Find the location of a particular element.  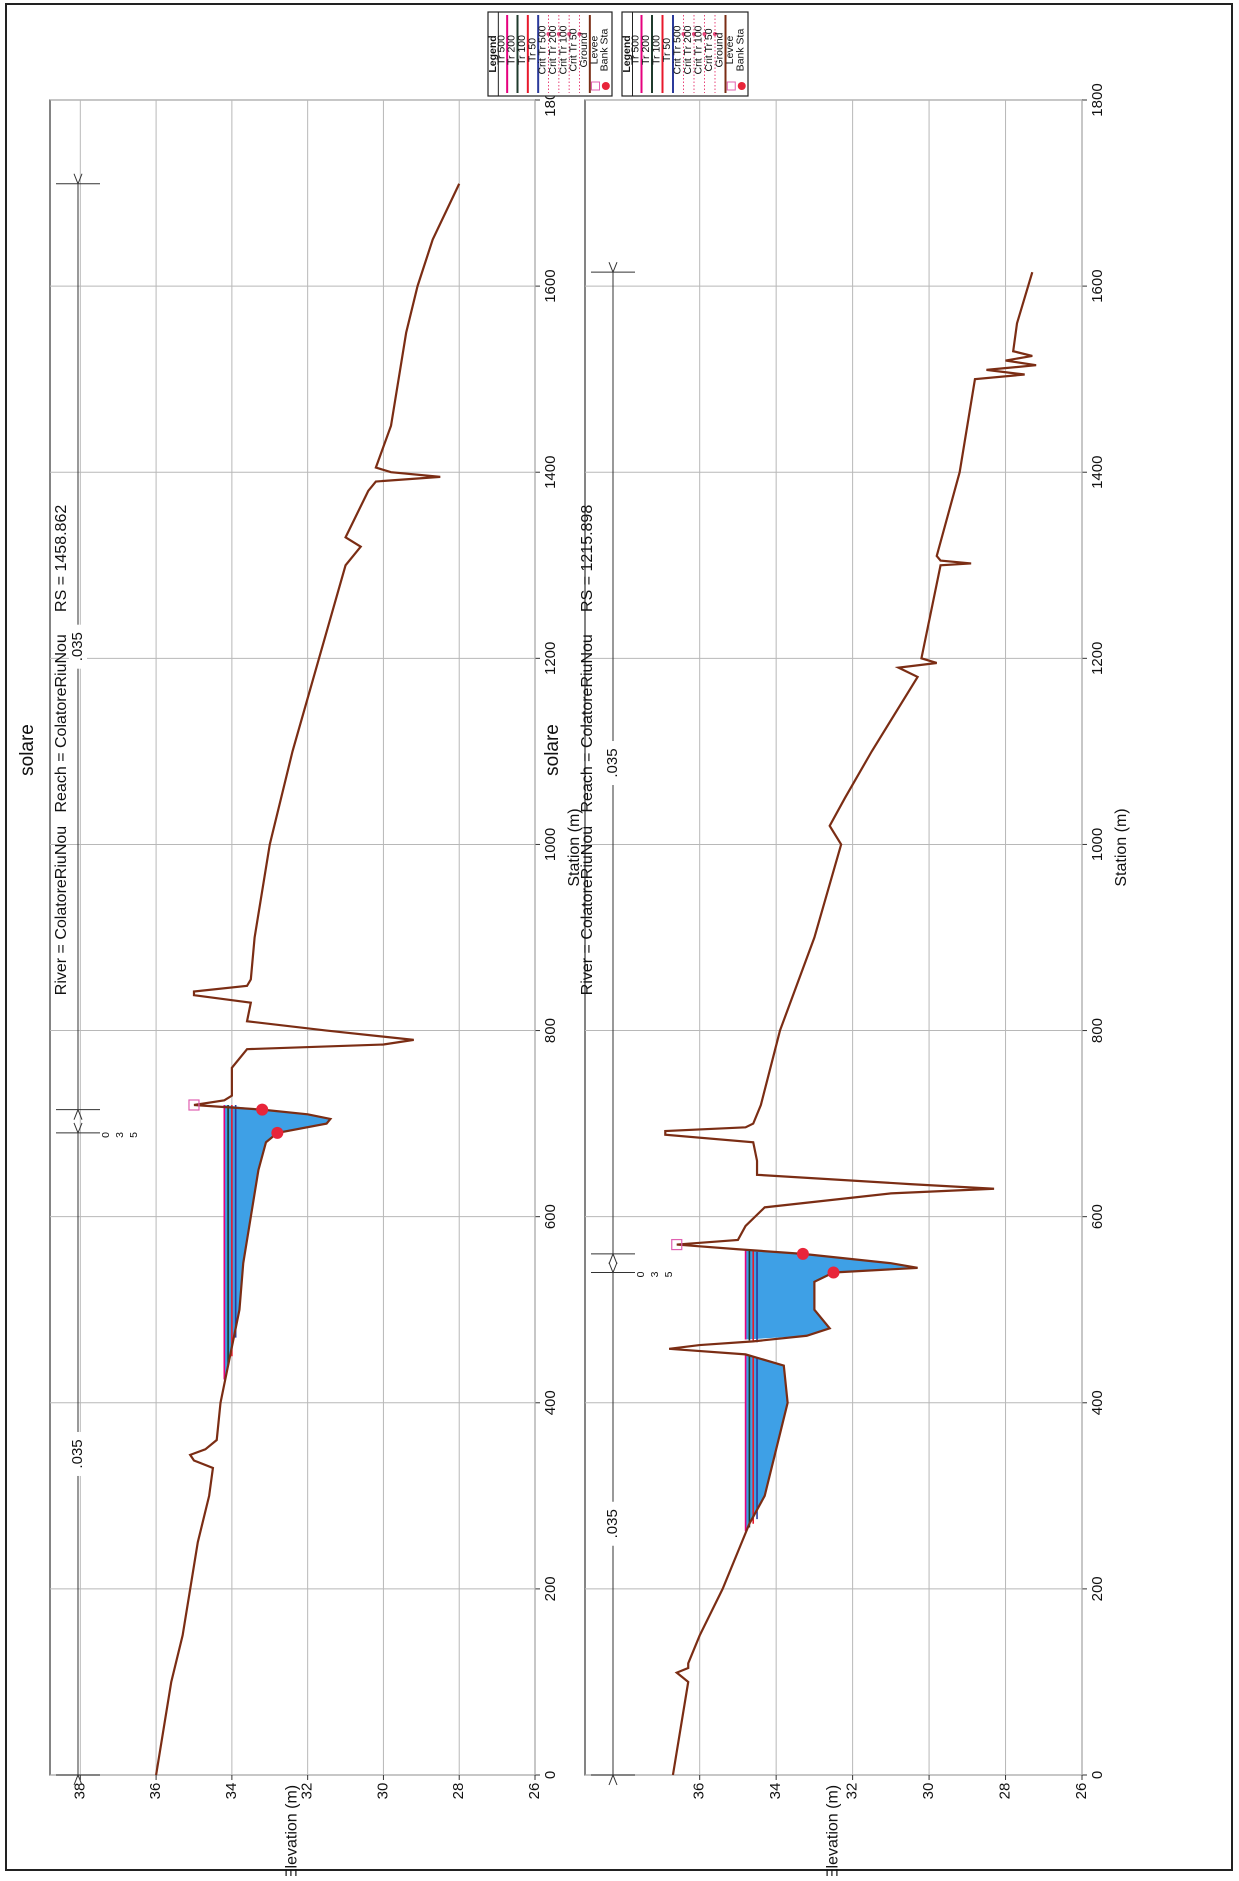

legend-title: Legend is located at coordinates (627, 53).